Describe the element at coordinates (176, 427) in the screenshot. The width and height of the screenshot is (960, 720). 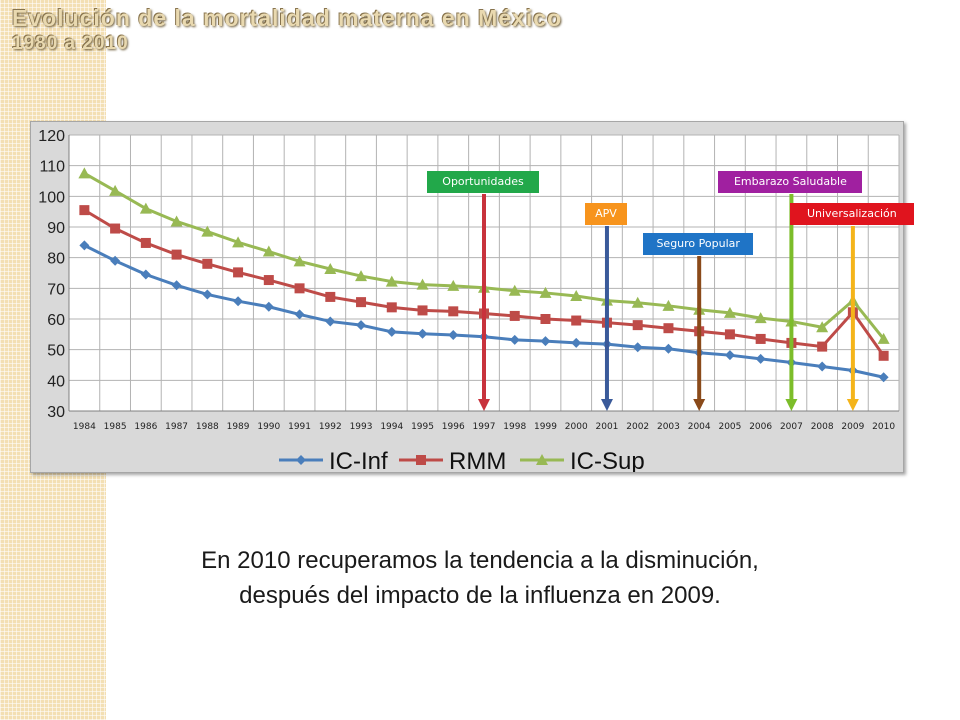
I see `x-tick-label: 1987` at that location.